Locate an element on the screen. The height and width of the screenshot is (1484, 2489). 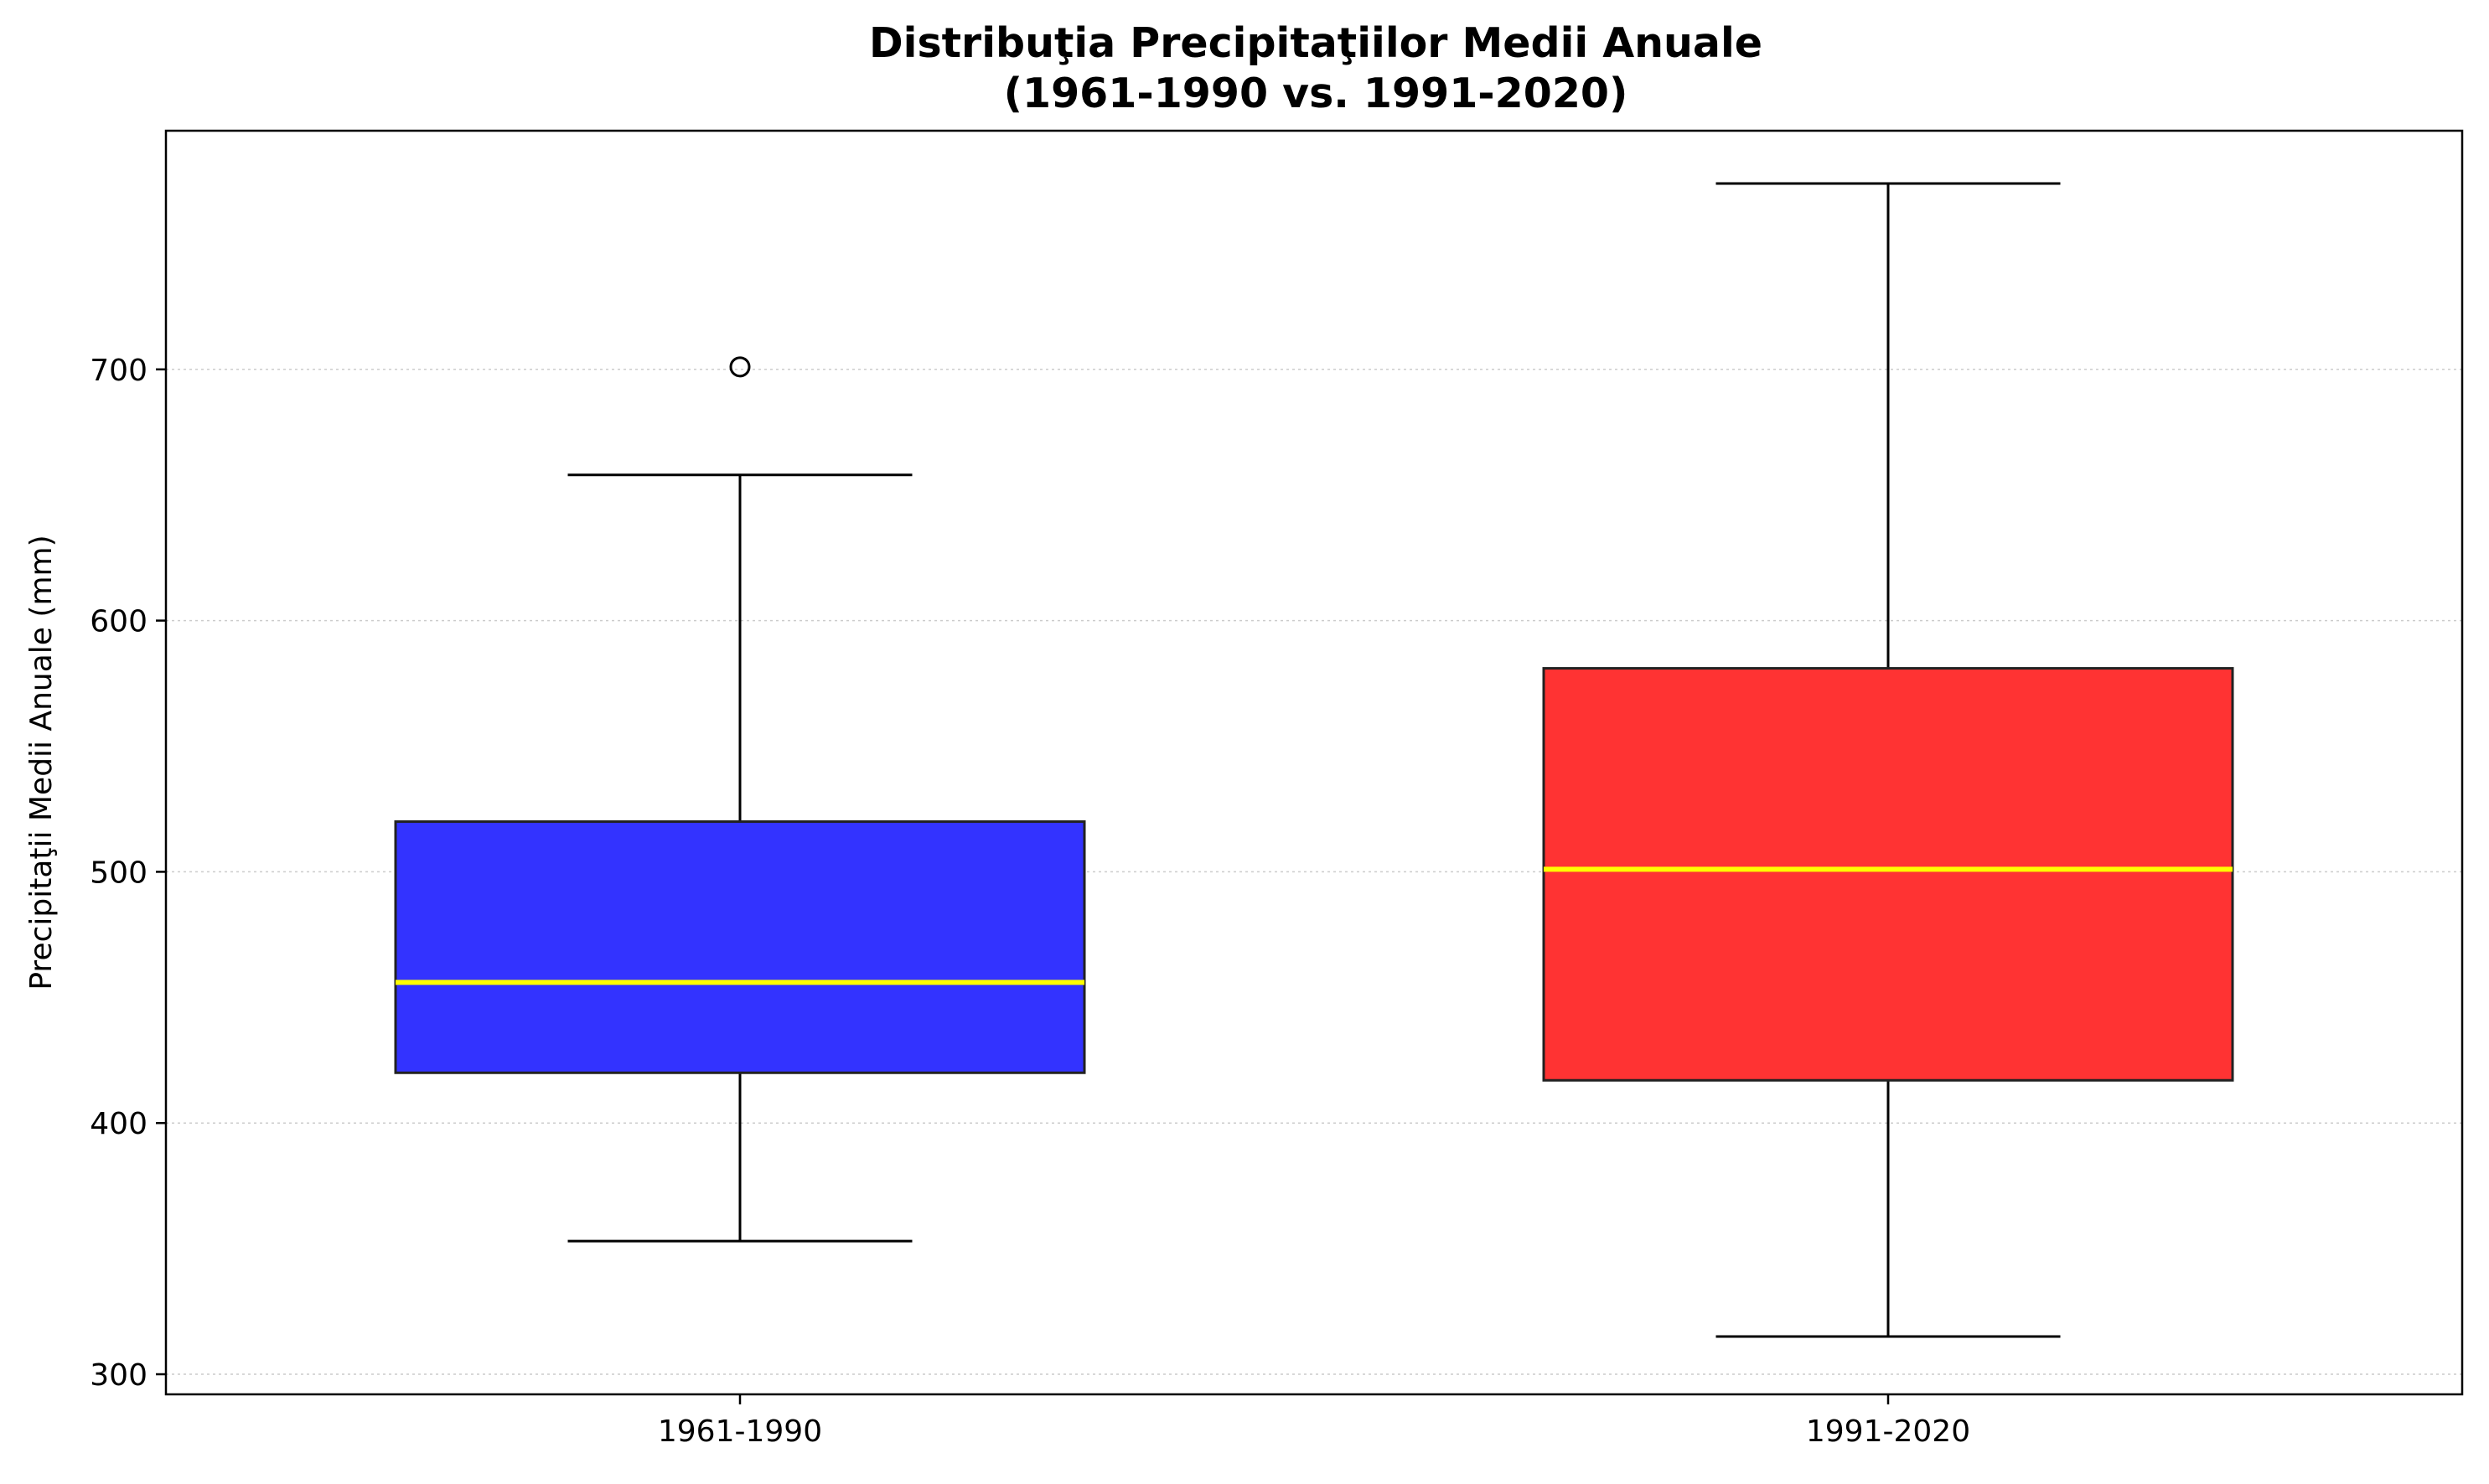
x-tick-label: 1991-2020 is located at coordinates (1888, 1432).